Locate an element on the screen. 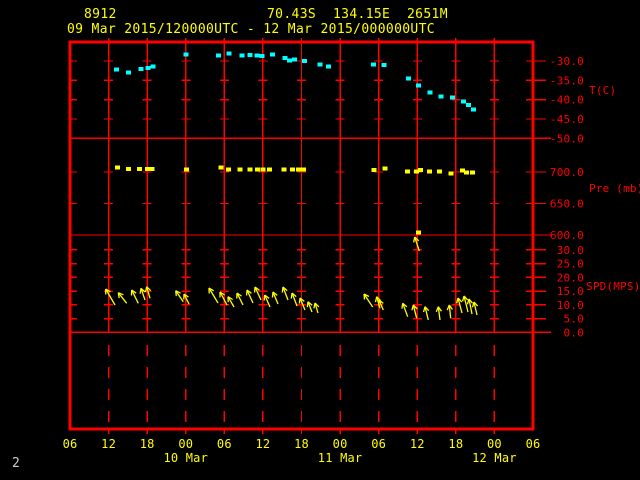  y-tick-label: 0.0 is located at coordinates (574, 332).